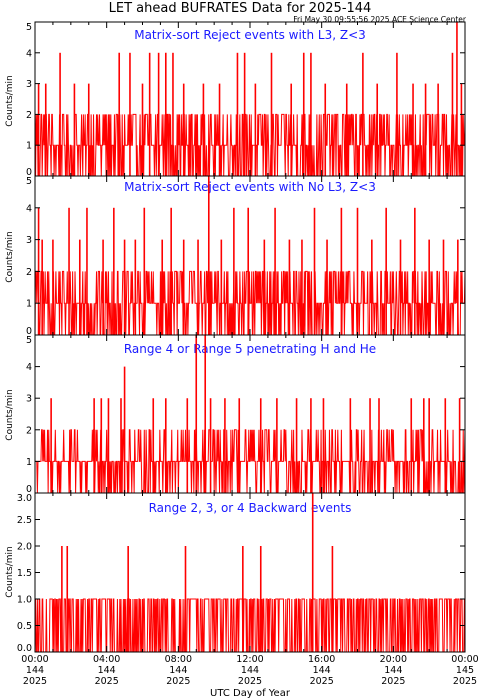 The height and width of the screenshot is (700, 479). What do you see at coordinates (178, 659) in the screenshot?
I see `x-tick-label-time: 08:00` at bounding box center [178, 659].